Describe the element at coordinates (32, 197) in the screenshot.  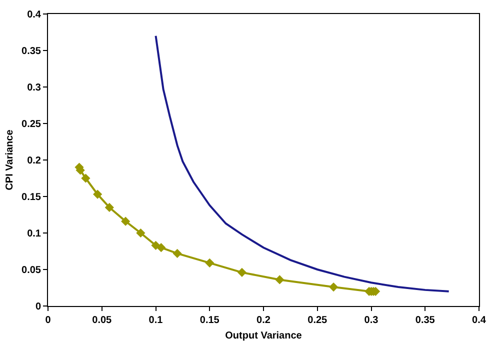
I see `y-tick-label: 0.15` at that location.